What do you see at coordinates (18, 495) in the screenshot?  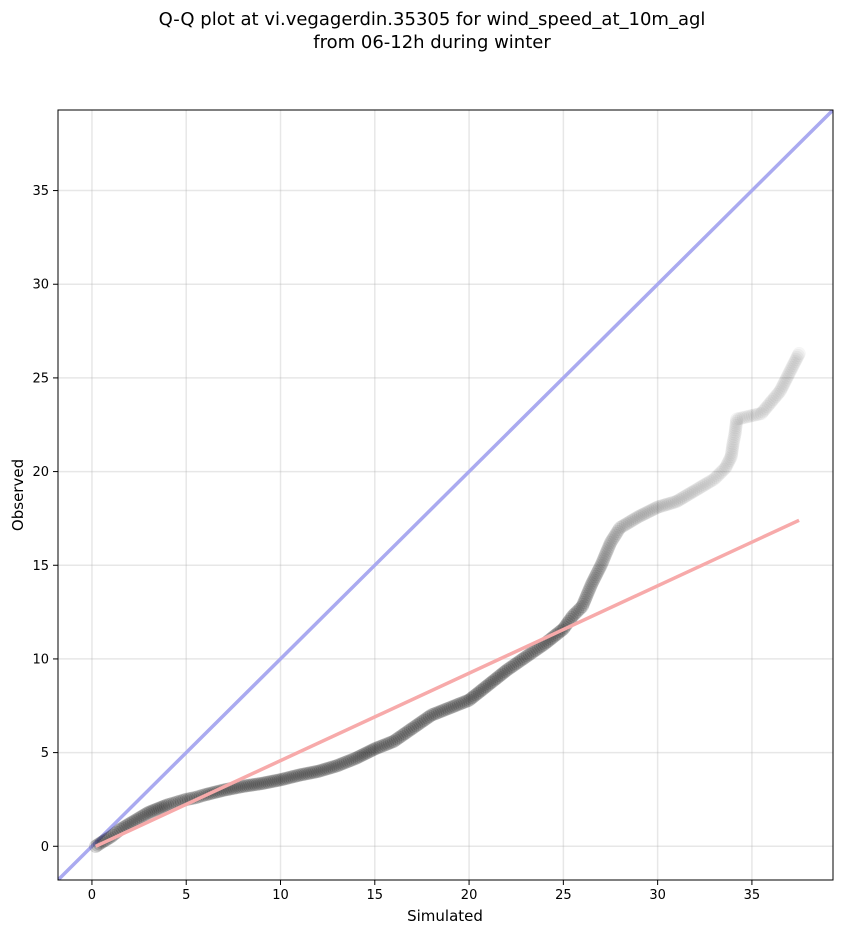 I see `y-axis-label: Observed` at bounding box center [18, 495].